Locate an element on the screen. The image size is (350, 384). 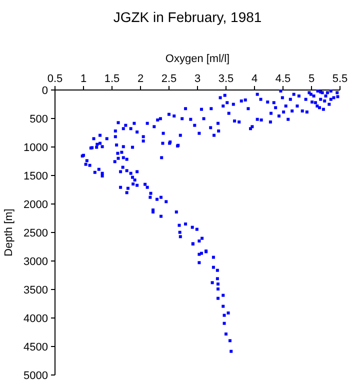
y-axis-title: Depth [m] is located at coordinates (9, 232).